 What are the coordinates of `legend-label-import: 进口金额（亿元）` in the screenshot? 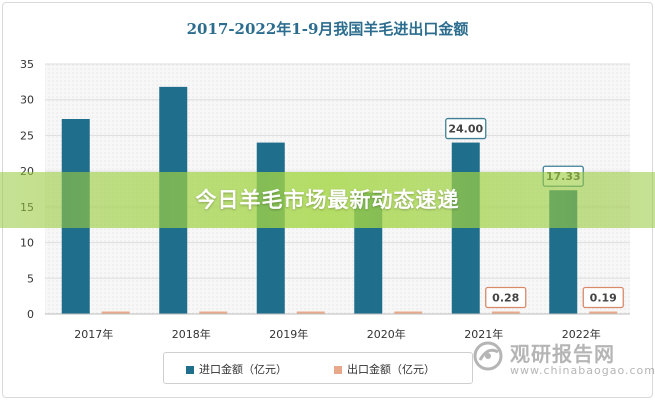 It's located at (243, 369).